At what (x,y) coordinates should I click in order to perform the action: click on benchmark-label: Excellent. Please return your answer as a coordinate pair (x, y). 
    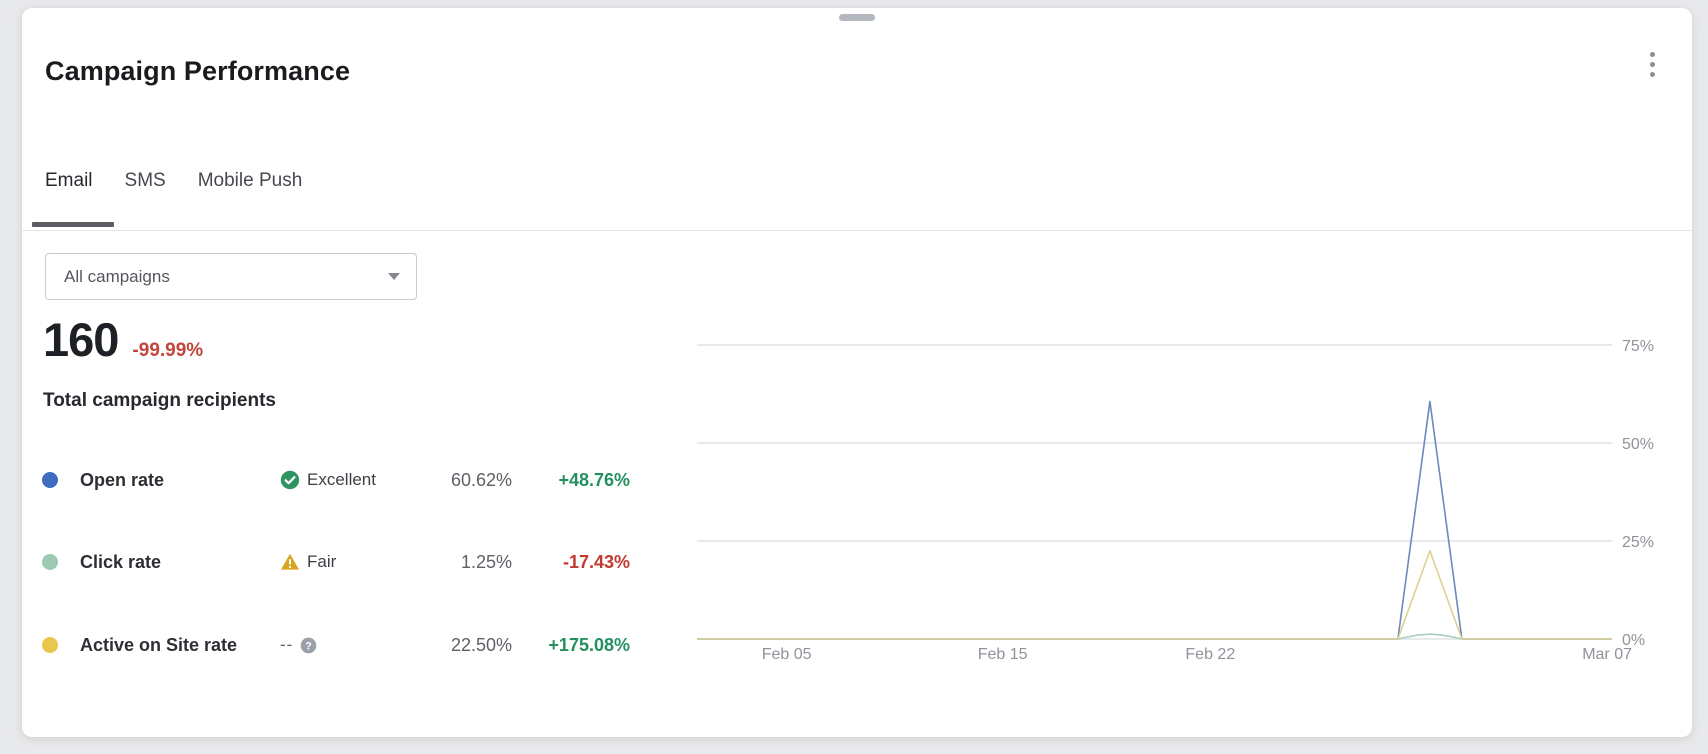
    Looking at the image, I should click on (341, 479).